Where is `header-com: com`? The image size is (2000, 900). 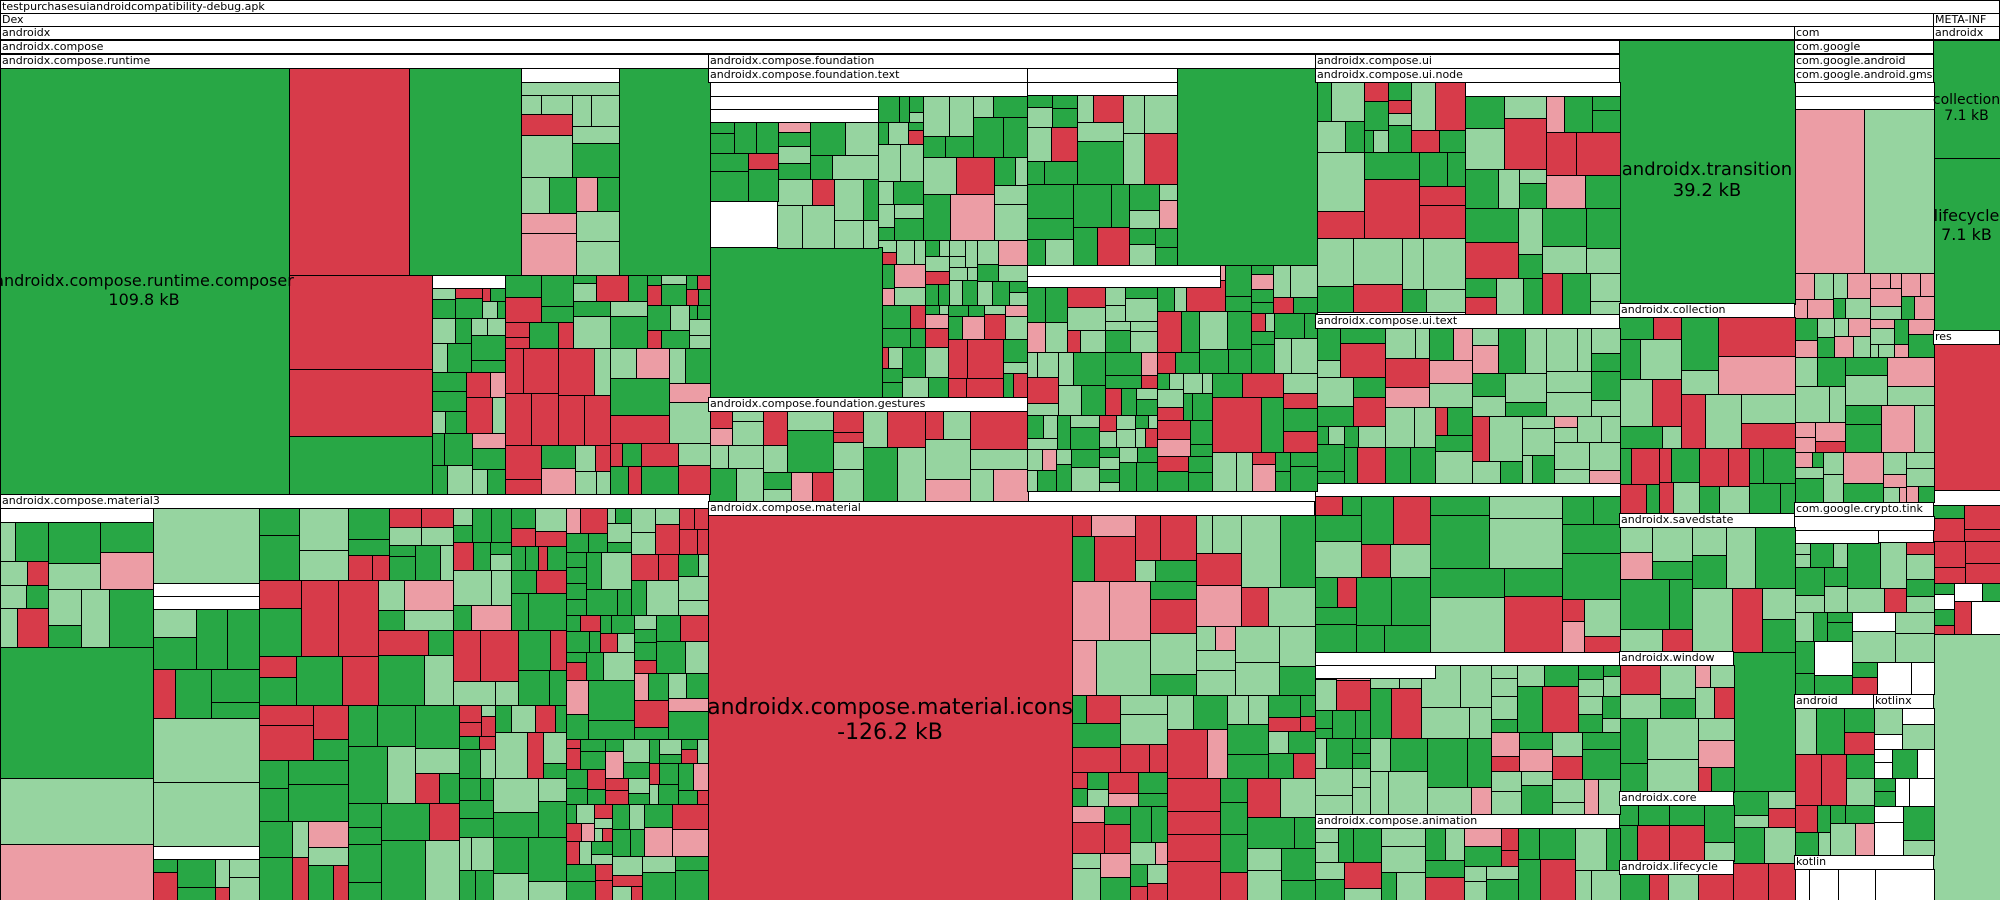
header-com: com is located at coordinates (1864, 33).